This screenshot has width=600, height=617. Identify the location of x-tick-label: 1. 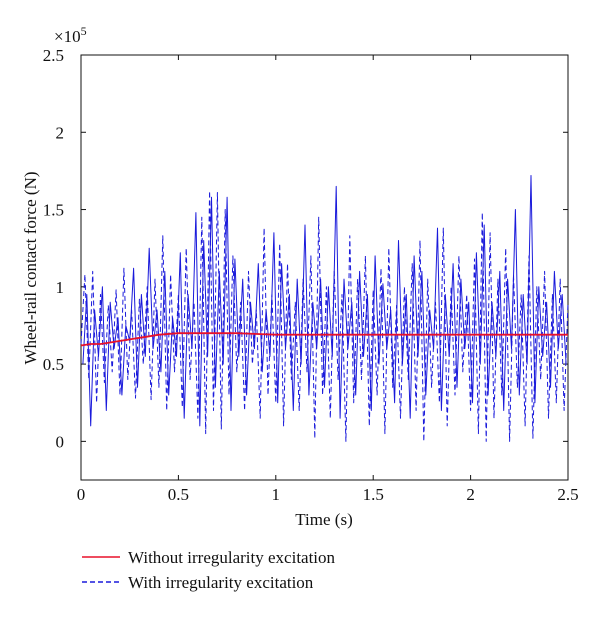
(276, 494).